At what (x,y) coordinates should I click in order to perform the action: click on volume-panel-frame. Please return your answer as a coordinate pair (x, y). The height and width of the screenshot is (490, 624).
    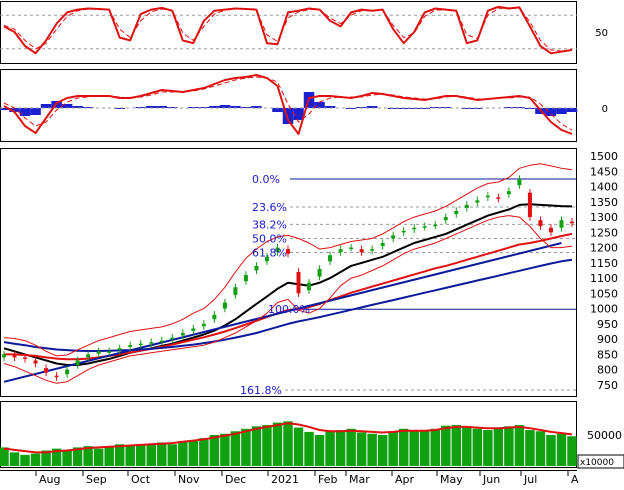
    Looking at the image, I should click on (288, 434).